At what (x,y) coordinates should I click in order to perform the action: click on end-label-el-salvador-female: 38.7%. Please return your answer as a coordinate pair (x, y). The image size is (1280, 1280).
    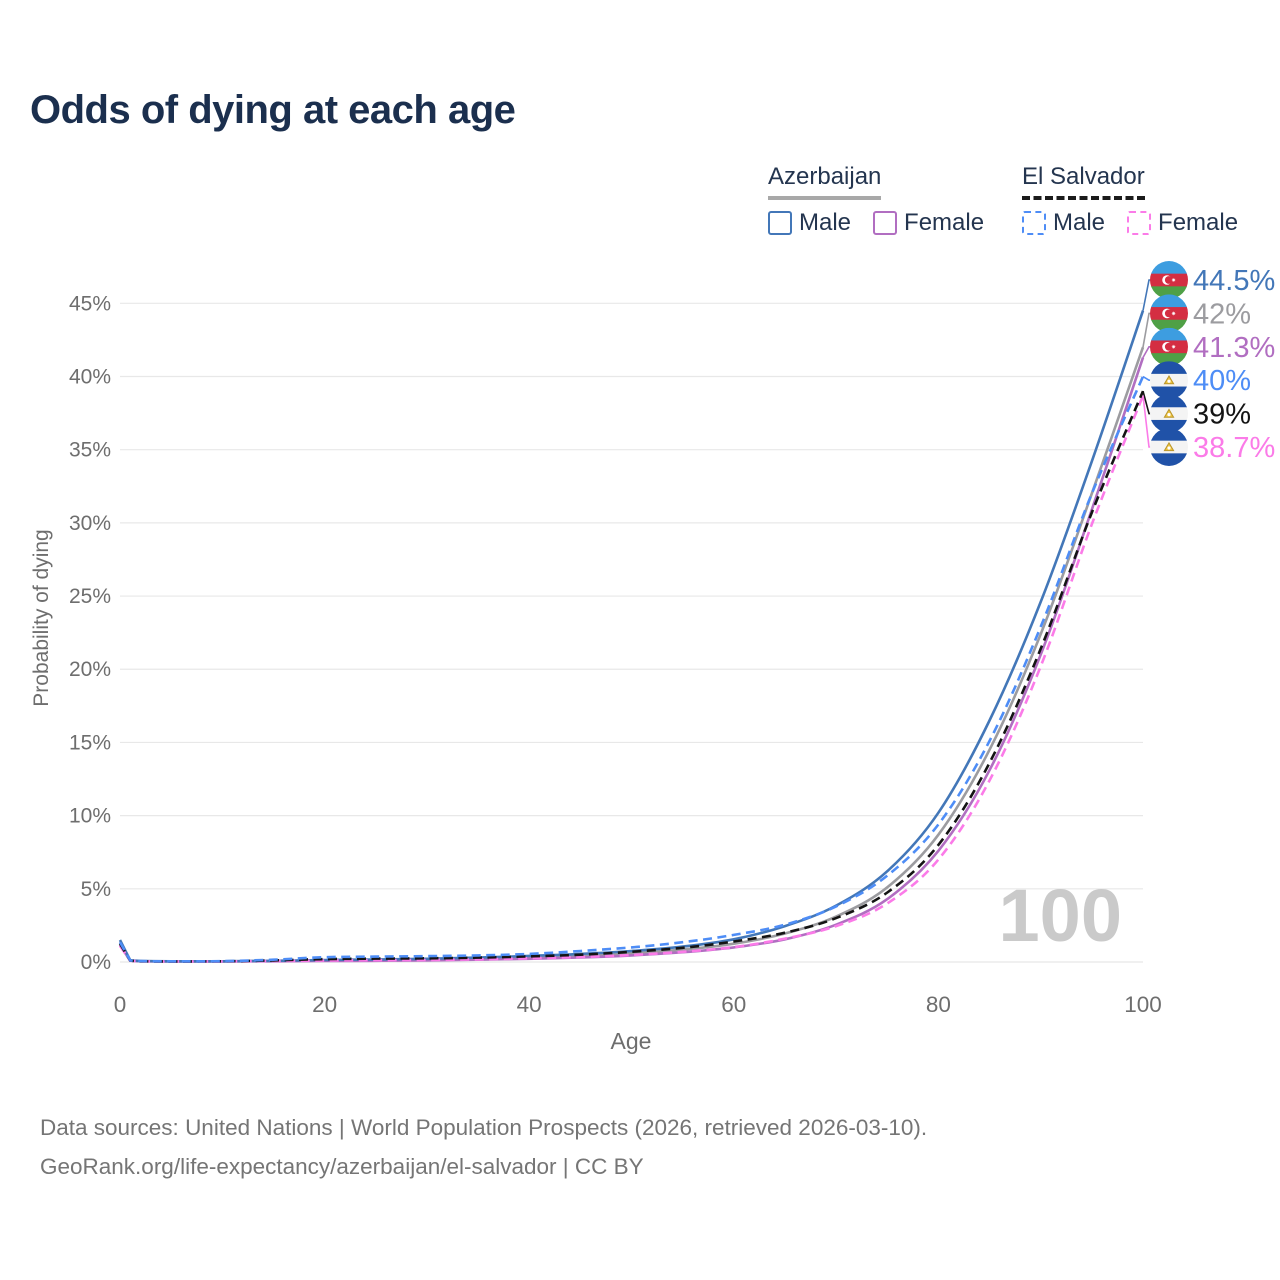
    Looking at the image, I should click on (1208, 431).